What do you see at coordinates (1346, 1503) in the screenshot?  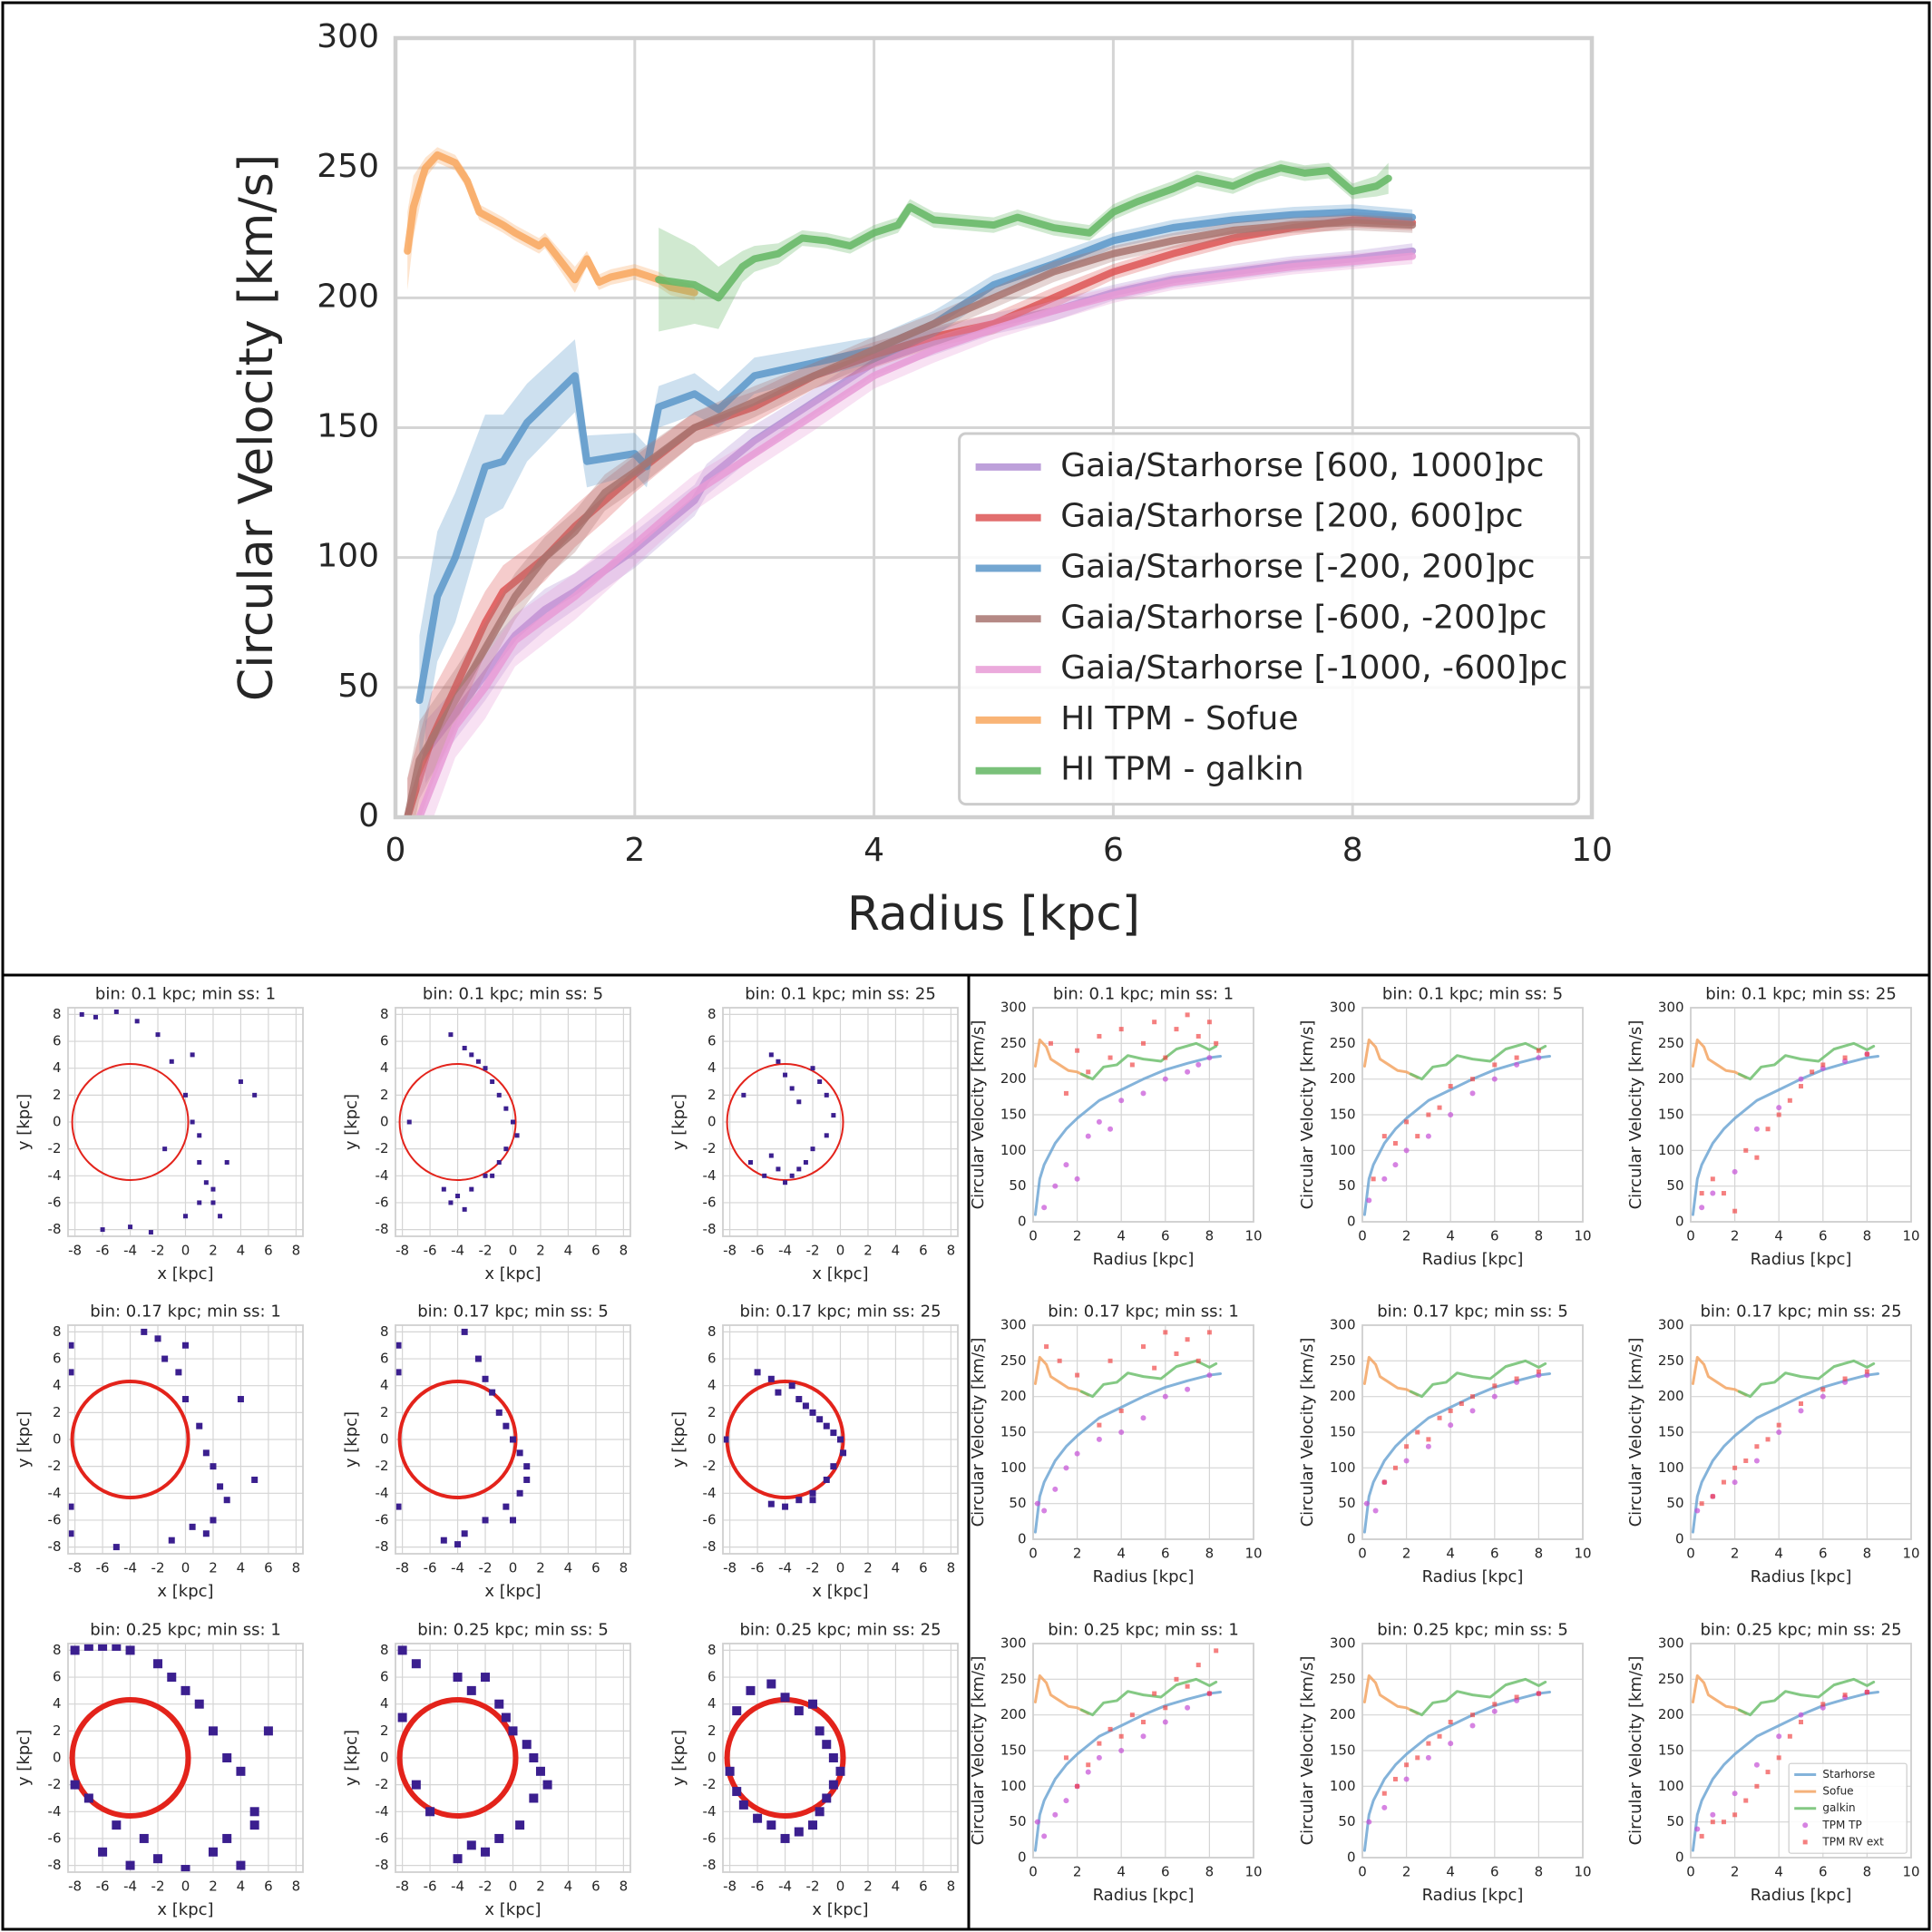 I see `y-tick-label: 50` at bounding box center [1346, 1503].